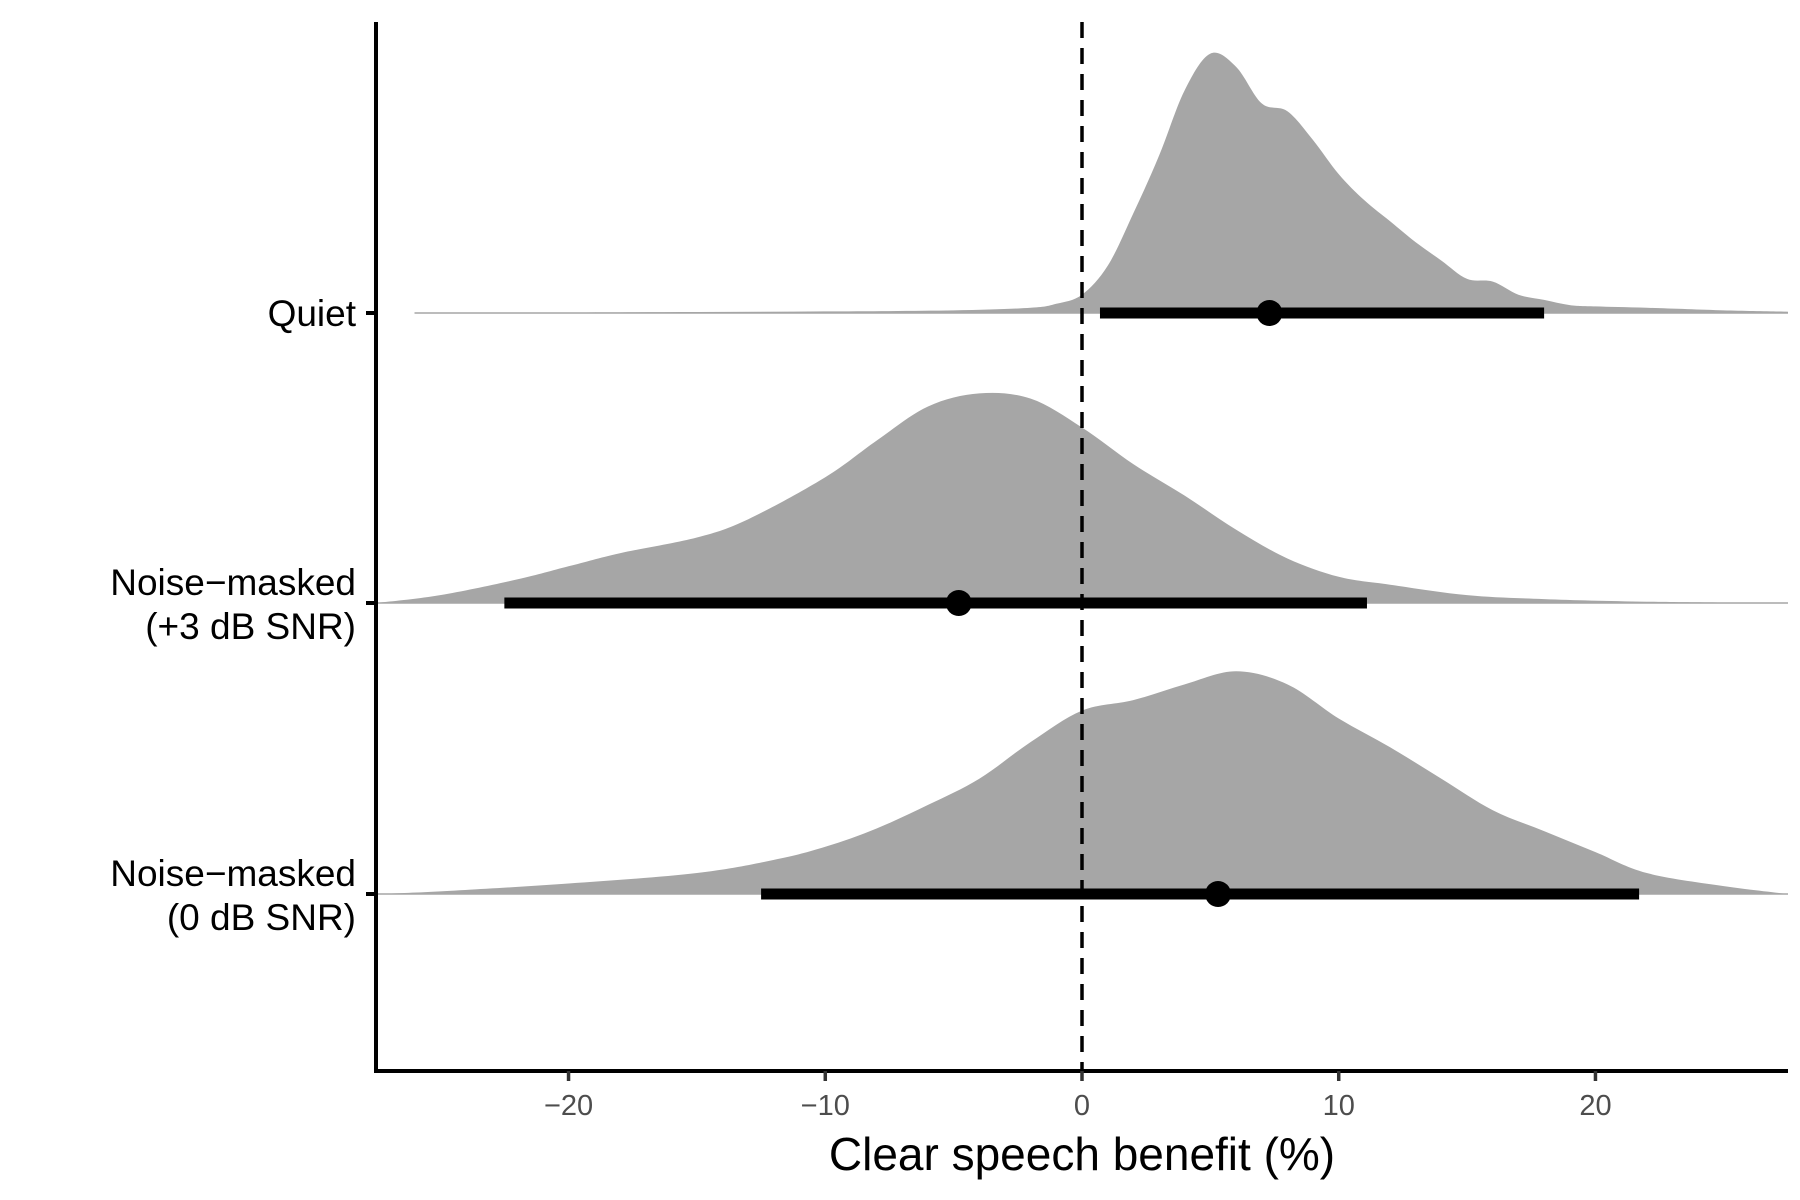  I want to click on y-category-label: (0 dB SNR), so click(261, 917).